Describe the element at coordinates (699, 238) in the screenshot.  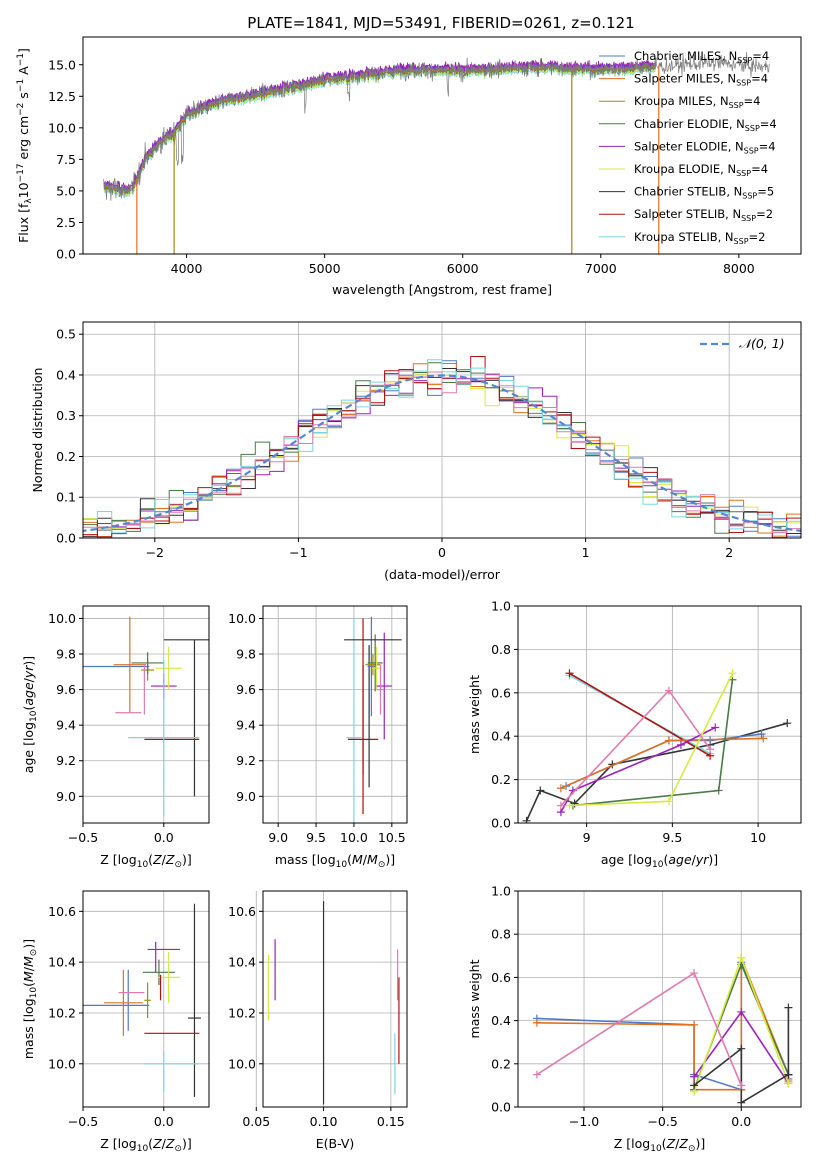
I see `legend-label: Kroupa STELIB, NSSP=2` at that location.